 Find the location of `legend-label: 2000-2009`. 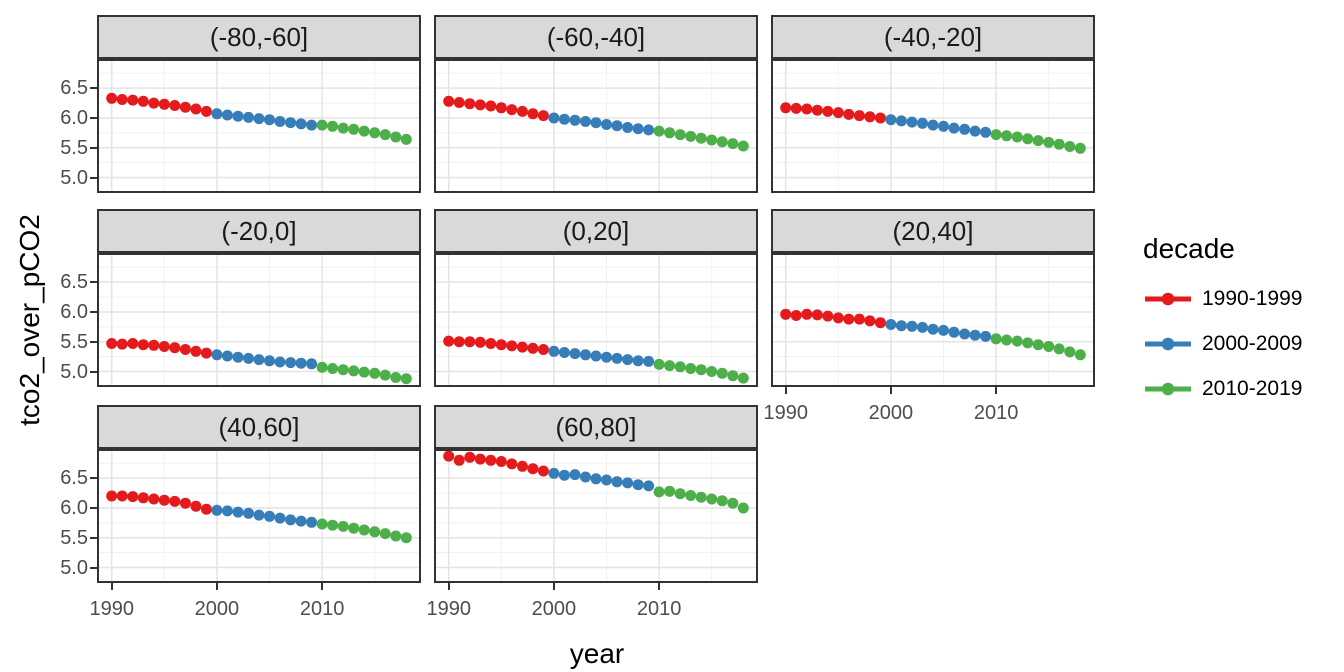

legend-label: 2000-2009 is located at coordinates (1252, 343).